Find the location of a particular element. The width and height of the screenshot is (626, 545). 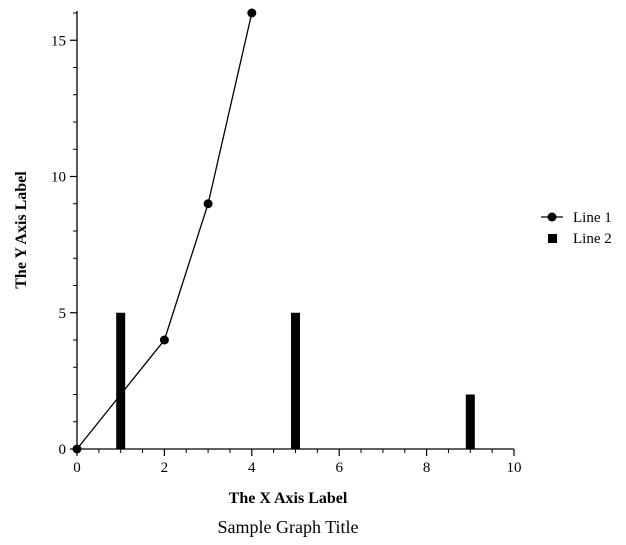

x-tick-label: 10 is located at coordinates (514, 468).